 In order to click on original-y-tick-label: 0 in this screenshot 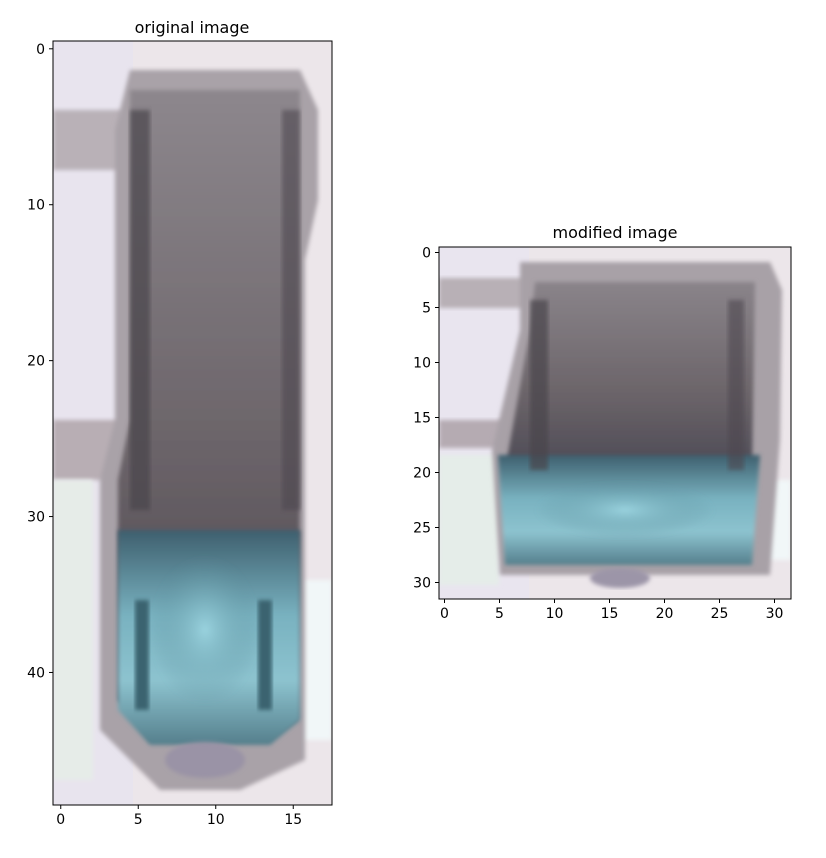, I will do `click(40, 50)`.